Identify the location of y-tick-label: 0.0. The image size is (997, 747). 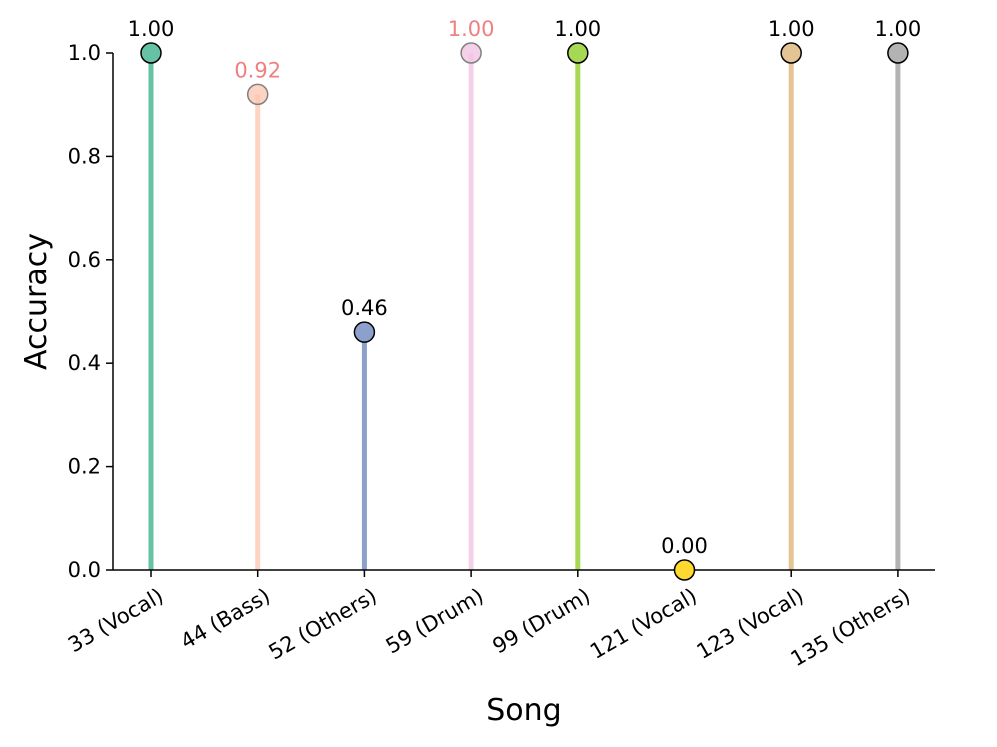
(84, 570).